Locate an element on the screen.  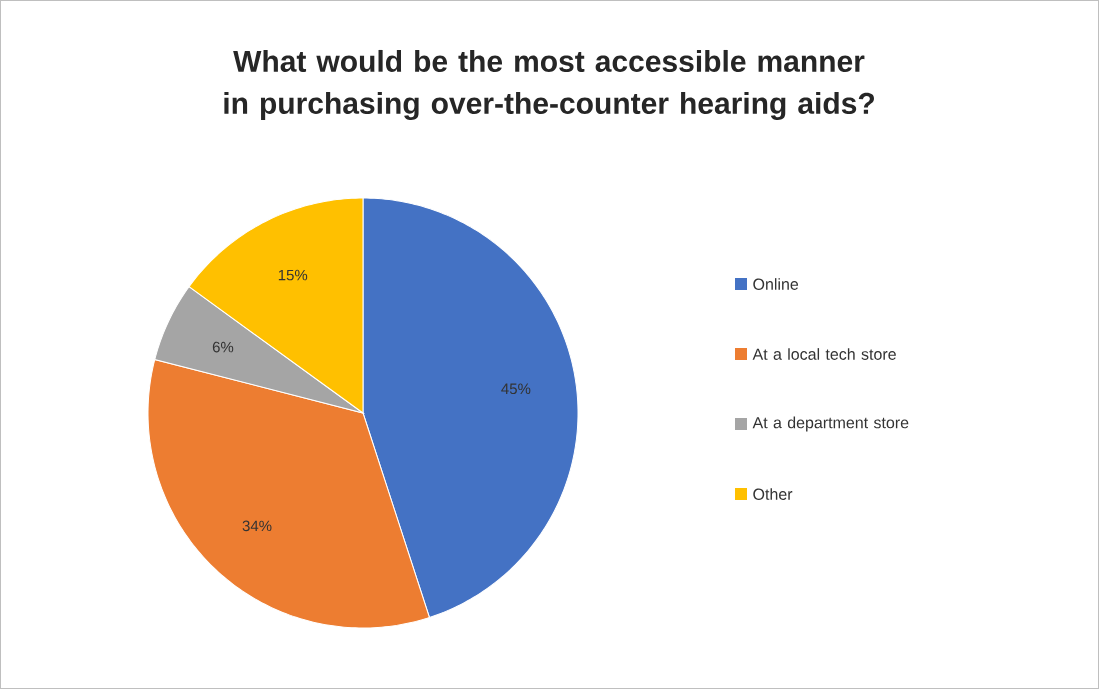
data-label: 34% is located at coordinates (257, 526).